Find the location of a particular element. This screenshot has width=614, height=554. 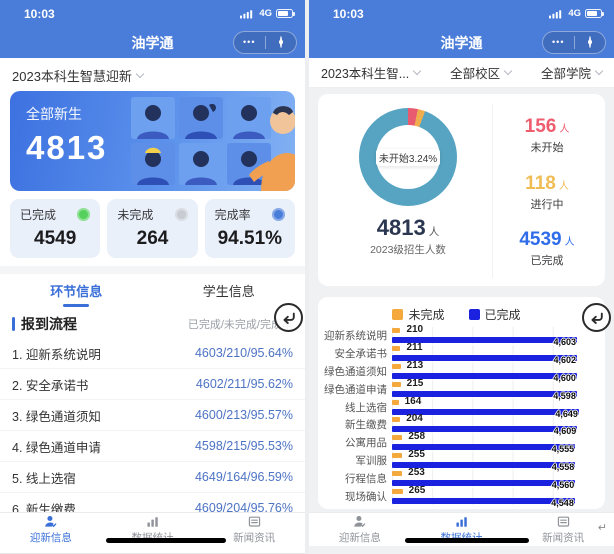

stat-not-started: 156 人 未开始 is located at coordinates (547, 135).